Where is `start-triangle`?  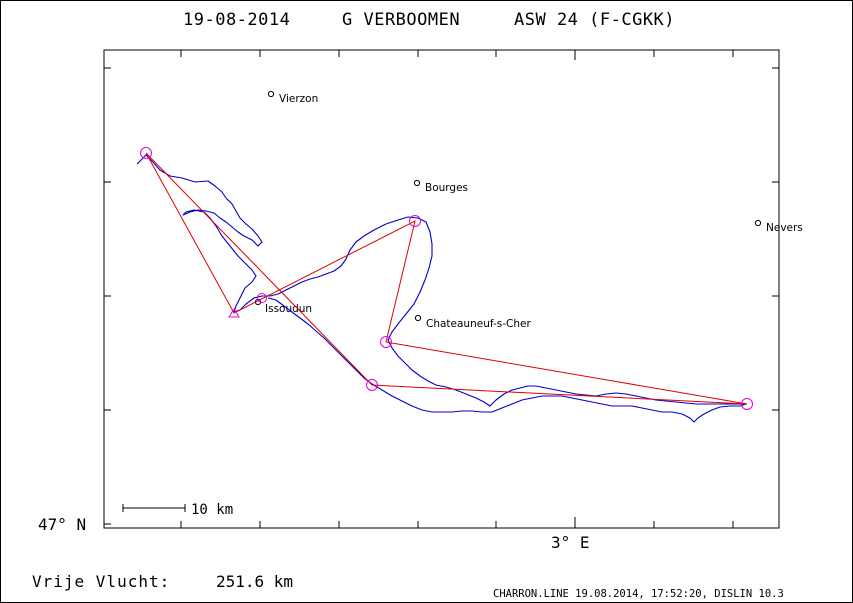
start-triangle is located at coordinates (234, 313).